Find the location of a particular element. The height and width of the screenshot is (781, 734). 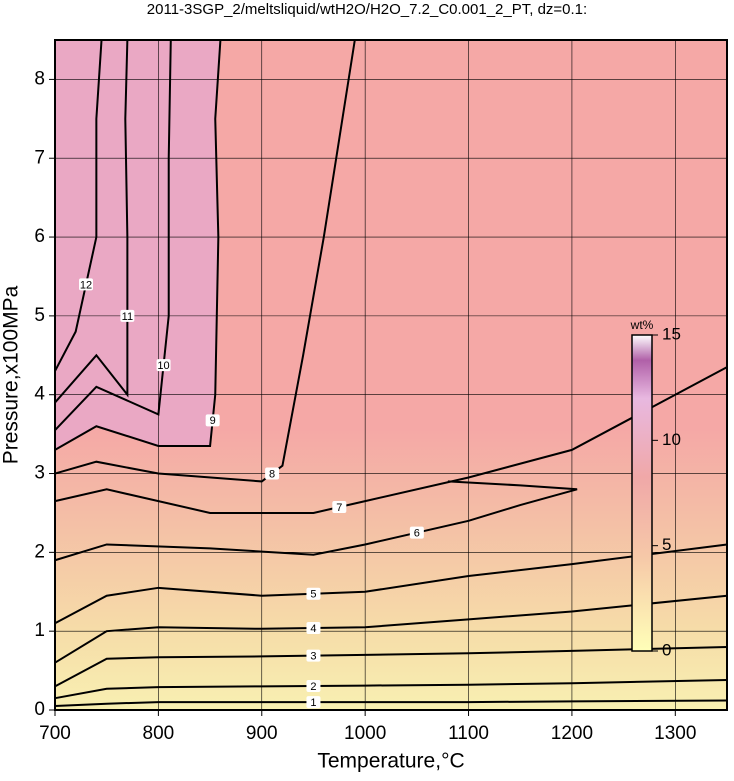

contour-label: 11 is located at coordinates (127, 317).